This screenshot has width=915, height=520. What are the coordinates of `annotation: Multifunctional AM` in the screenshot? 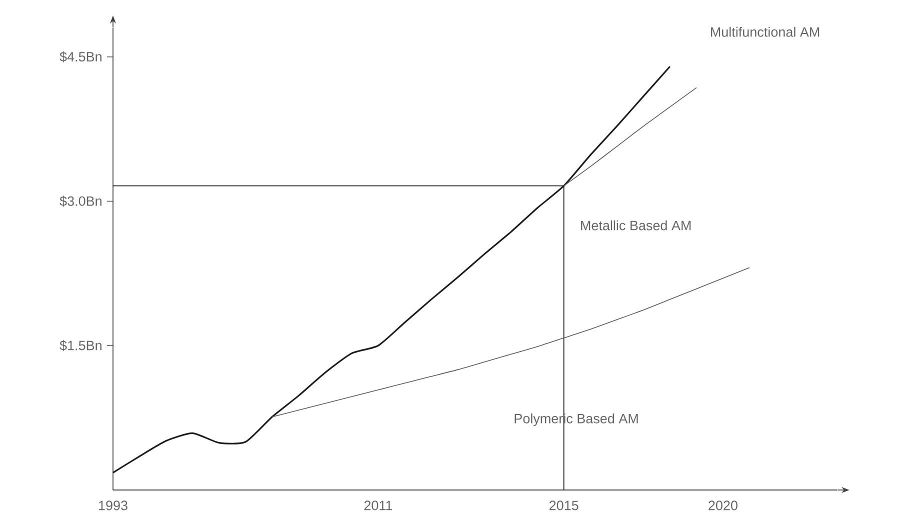 It's located at (765, 31).